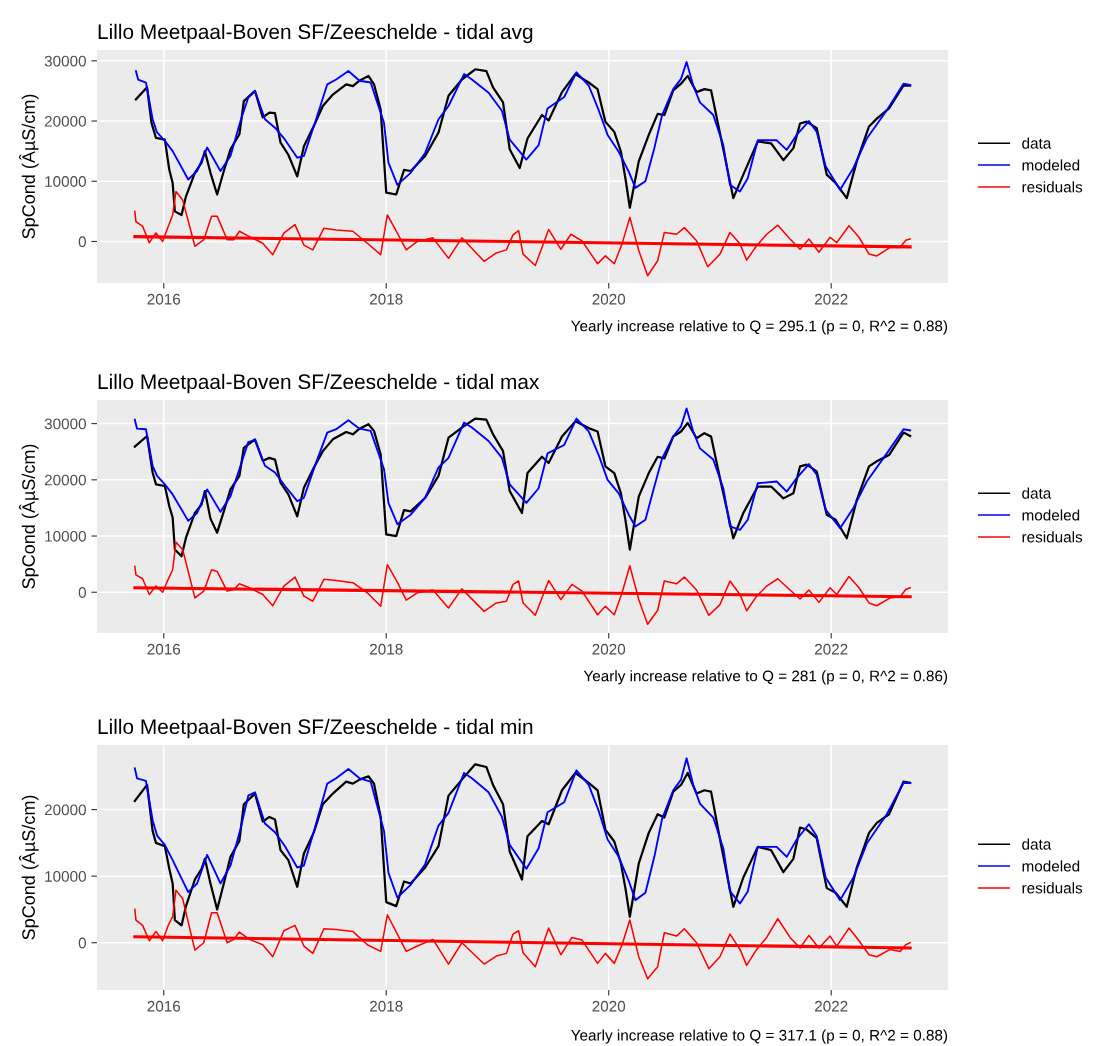 This screenshot has height=1046, width=1102. I want to click on text: Yearly increase relative to Q = 317.1 (p = 0, R^2 = 0.88), so click(759, 1036).